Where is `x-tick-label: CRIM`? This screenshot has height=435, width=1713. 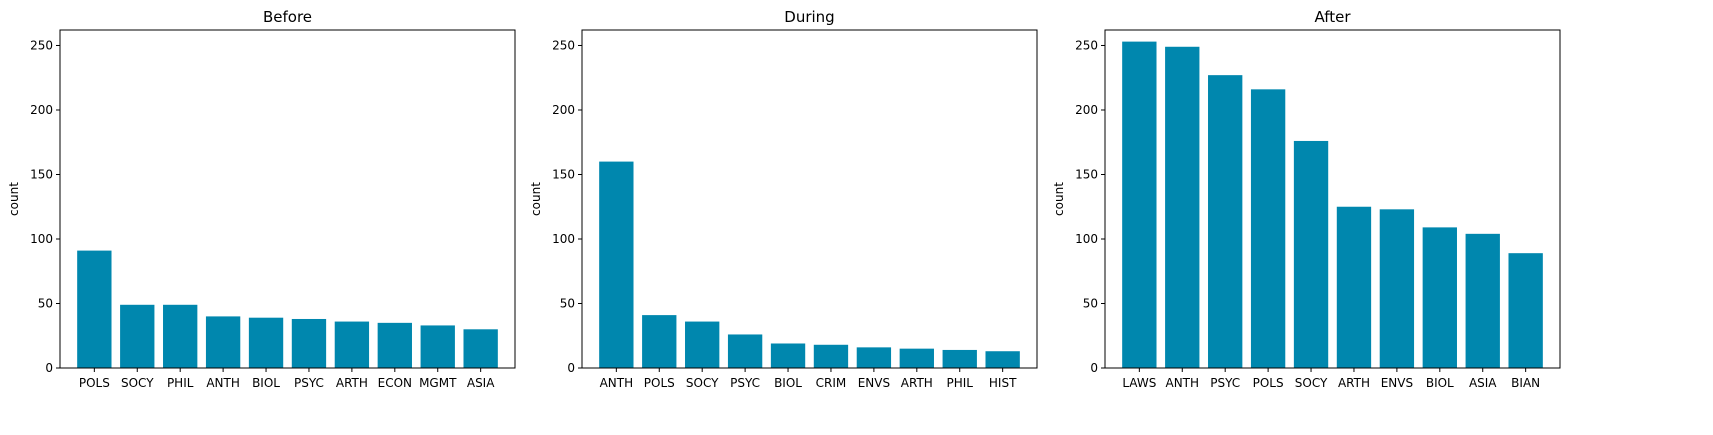 x-tick-label: CRIM is located at coordinates (831, 383).